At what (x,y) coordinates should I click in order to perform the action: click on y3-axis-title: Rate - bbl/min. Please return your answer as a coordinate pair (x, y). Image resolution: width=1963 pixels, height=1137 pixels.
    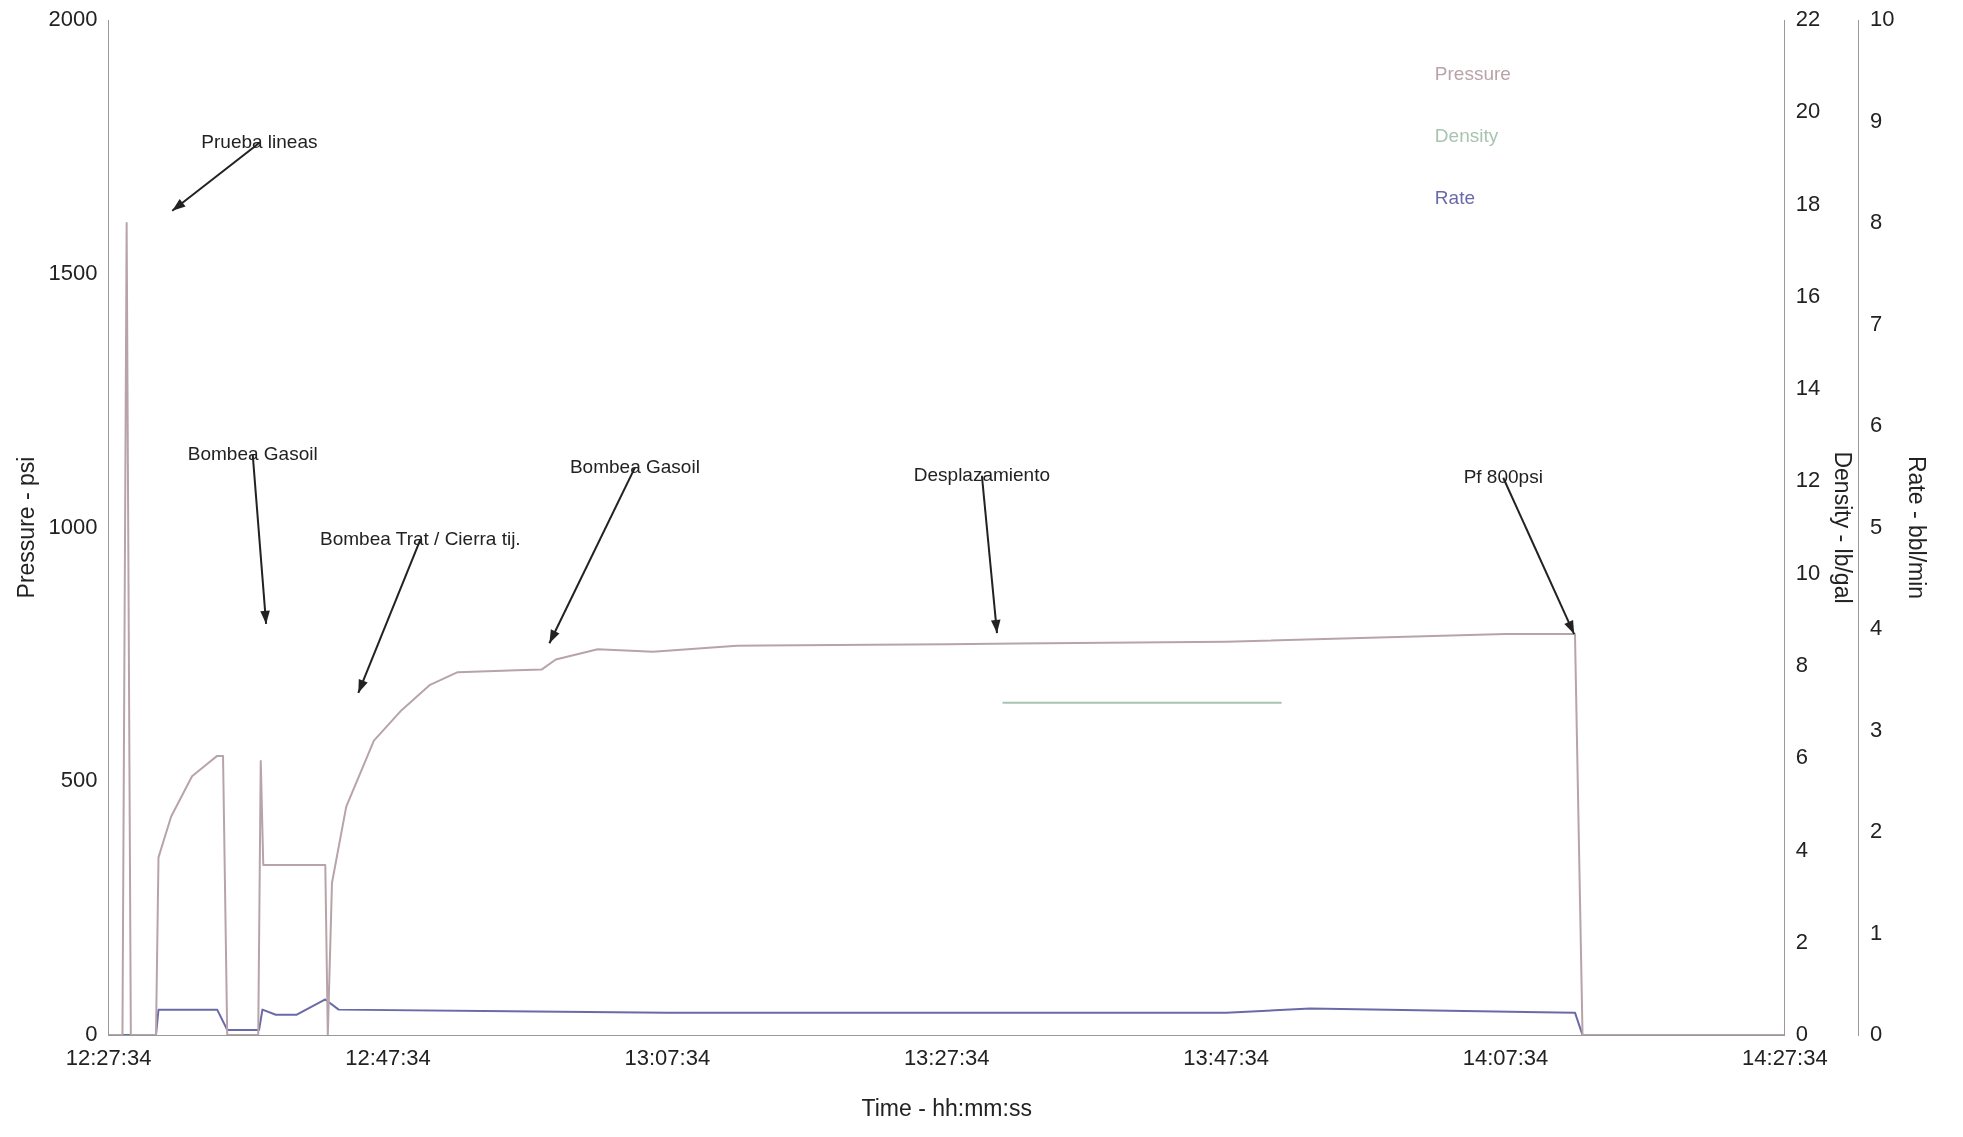
    Looking at the image, I should click on (1916, 527).